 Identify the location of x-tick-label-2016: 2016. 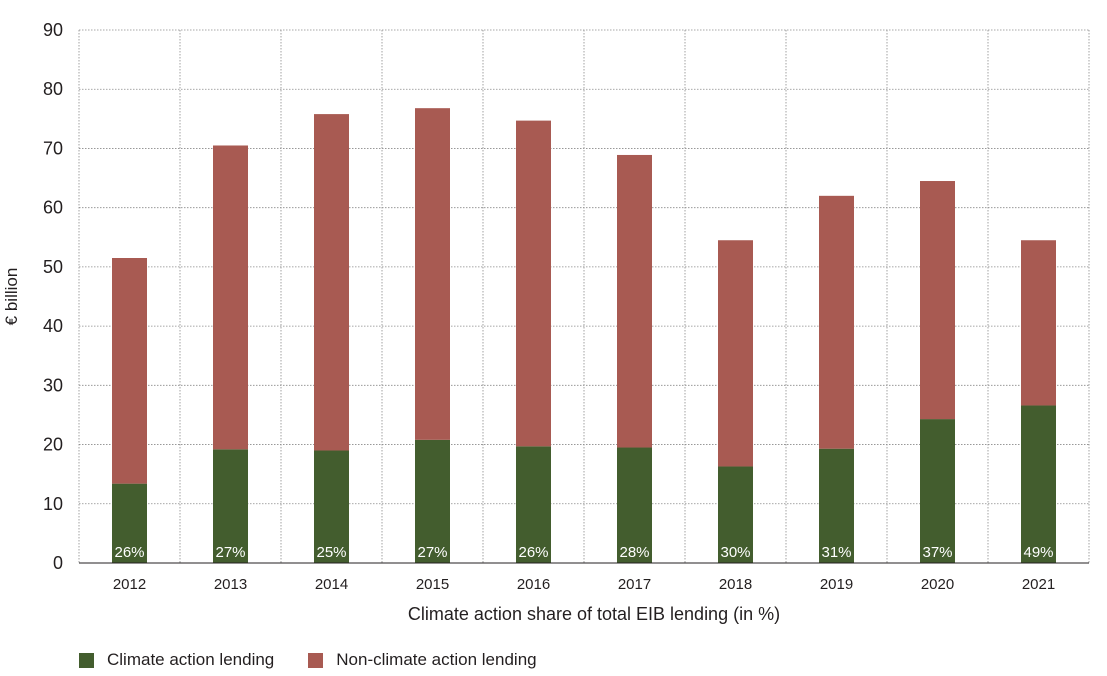
(533, 584).